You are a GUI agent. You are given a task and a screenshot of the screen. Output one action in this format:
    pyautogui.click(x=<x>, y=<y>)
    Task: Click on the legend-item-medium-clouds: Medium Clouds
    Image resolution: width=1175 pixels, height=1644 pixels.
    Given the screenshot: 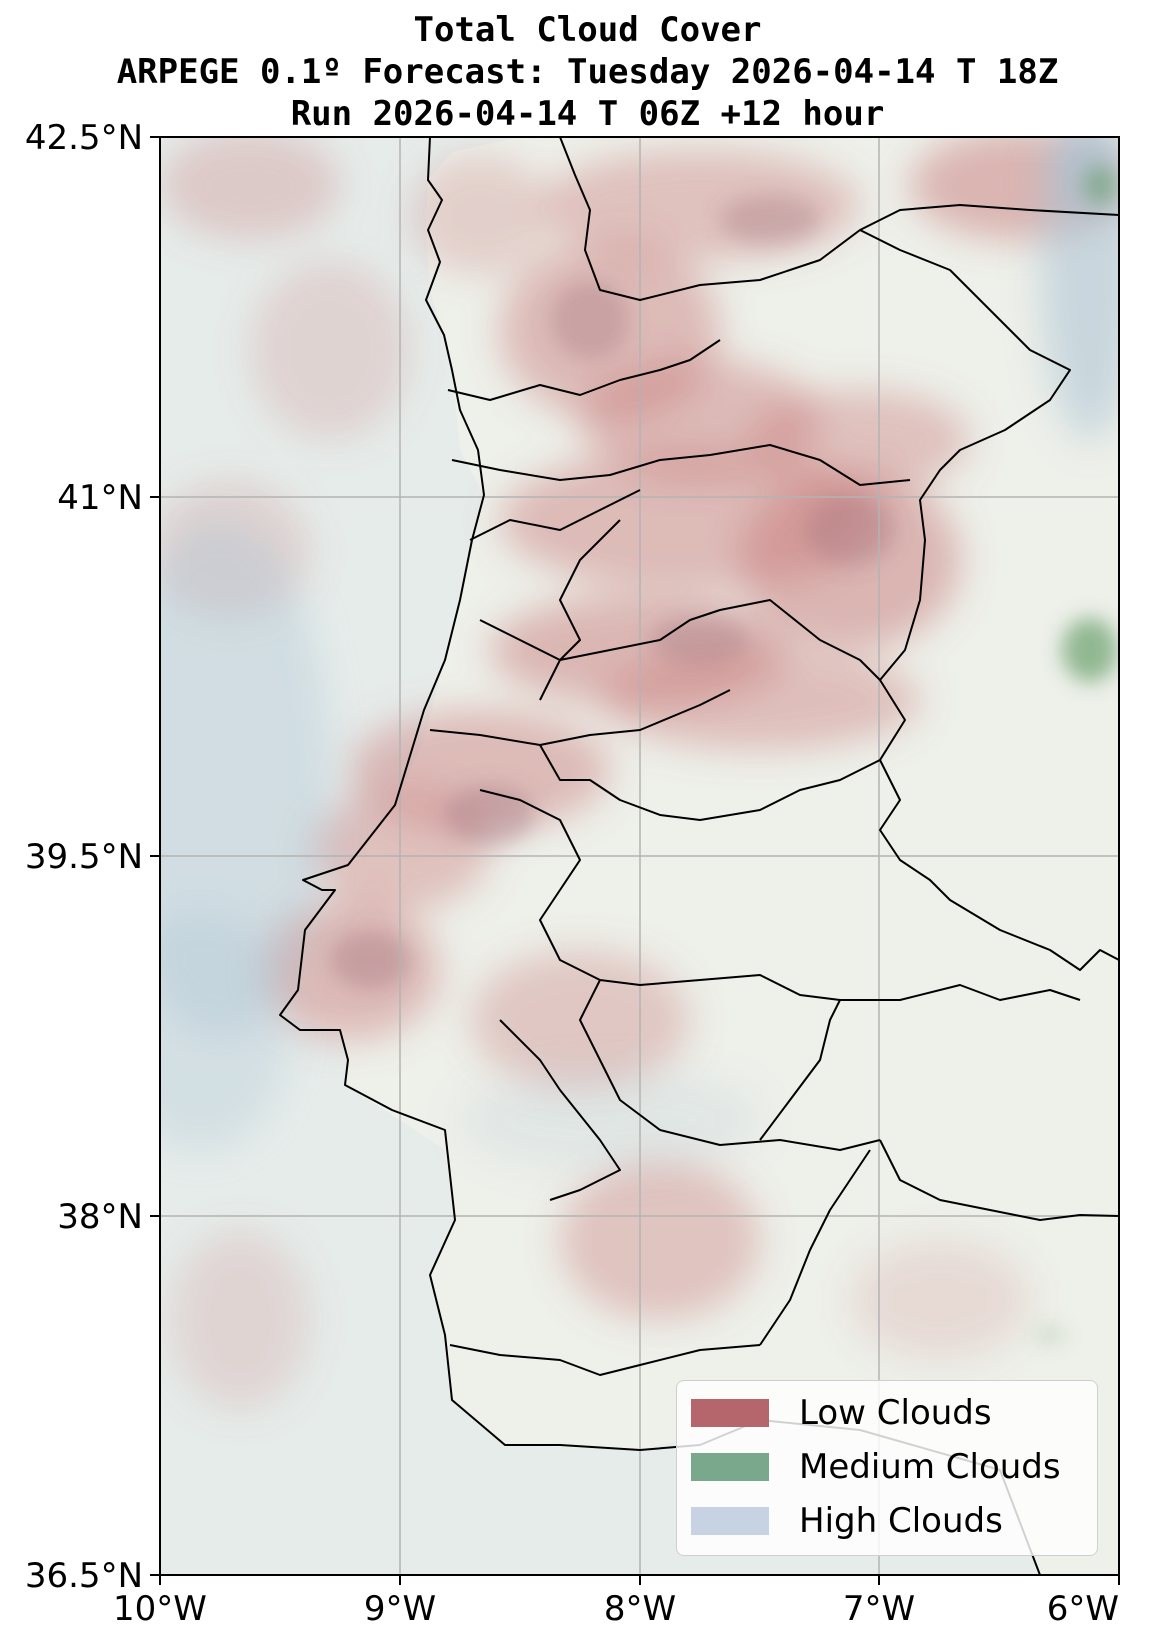 What is the action you would take?
    pyautogui.click(x=876, y=1467)
    